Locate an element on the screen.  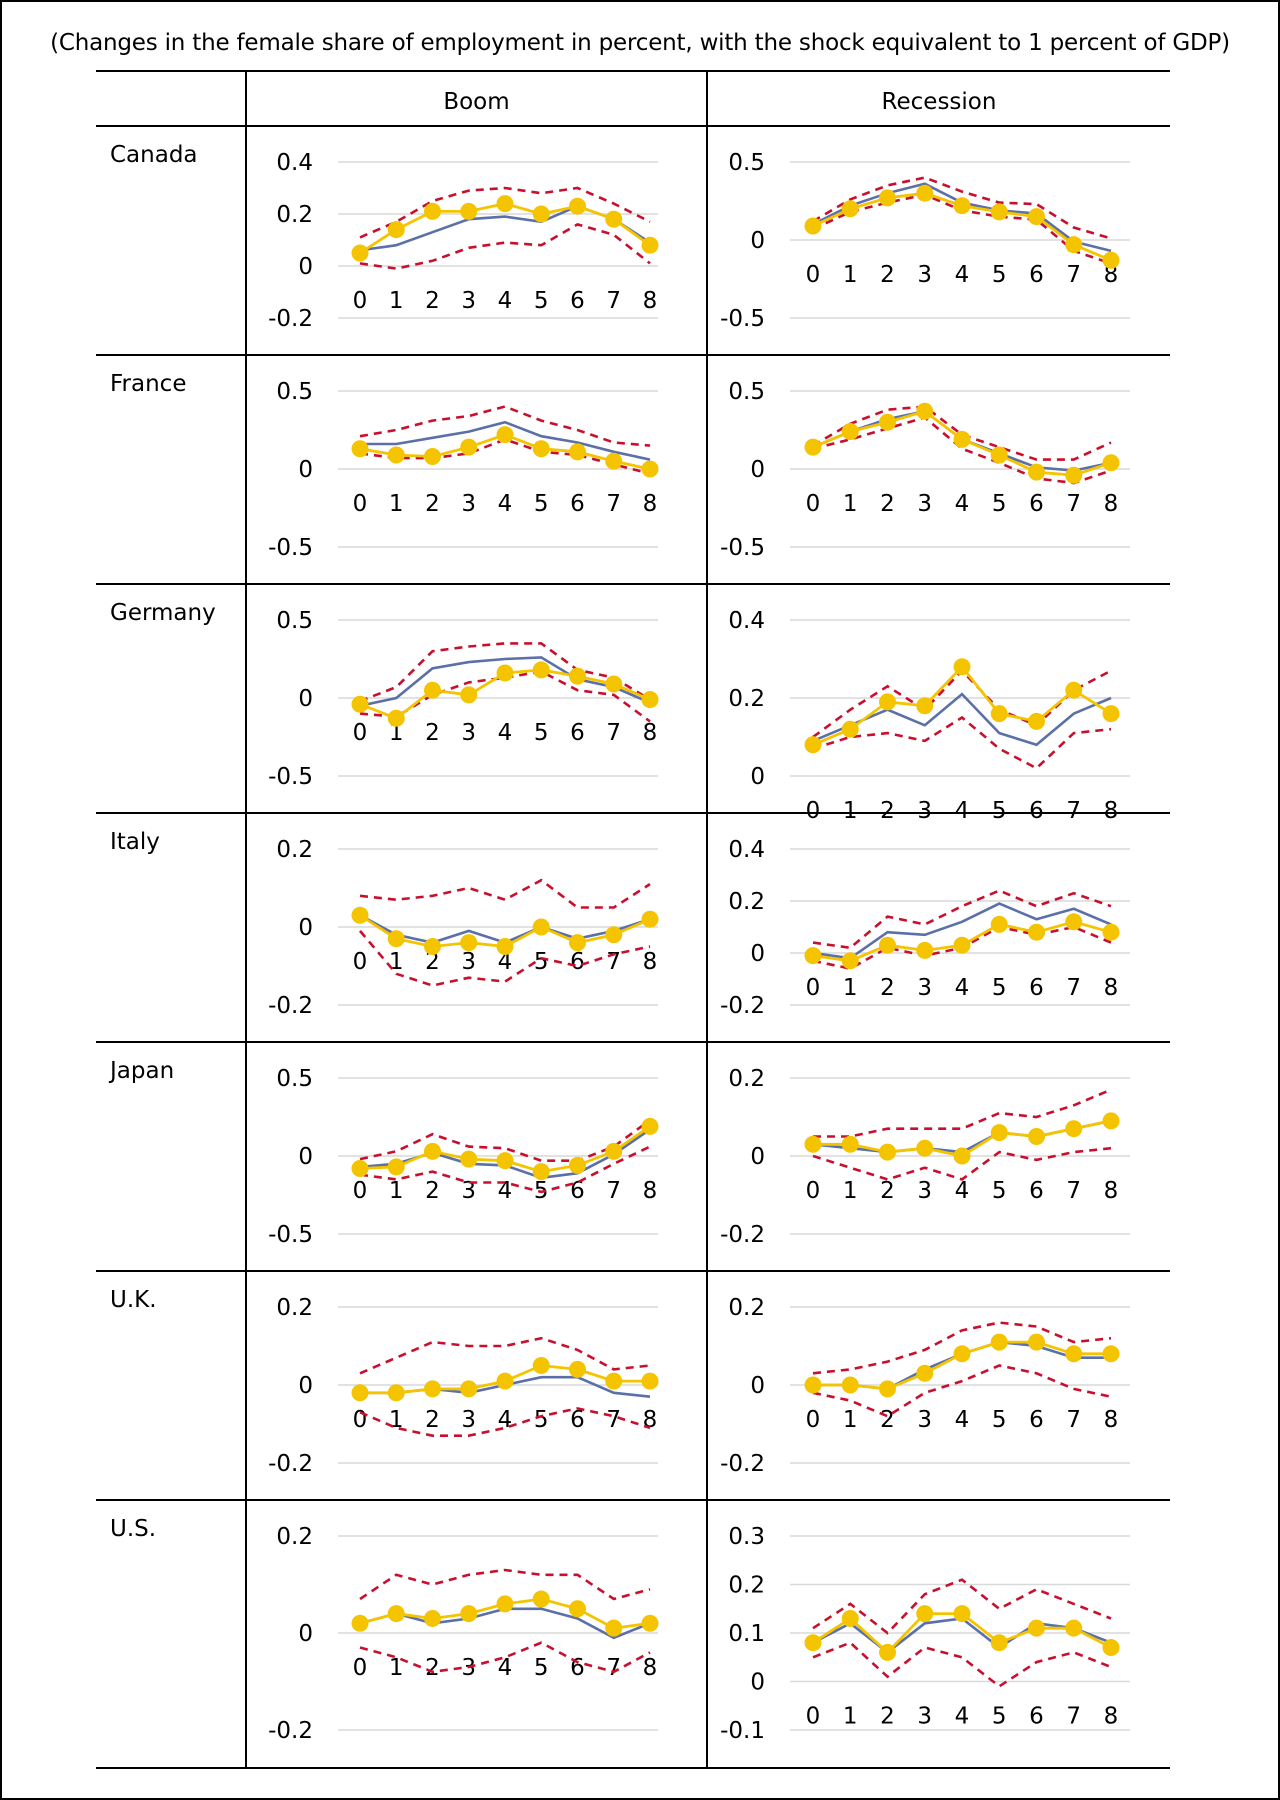
japan-boom-xtick-label: 2 is located at coordinates (432, 1191).